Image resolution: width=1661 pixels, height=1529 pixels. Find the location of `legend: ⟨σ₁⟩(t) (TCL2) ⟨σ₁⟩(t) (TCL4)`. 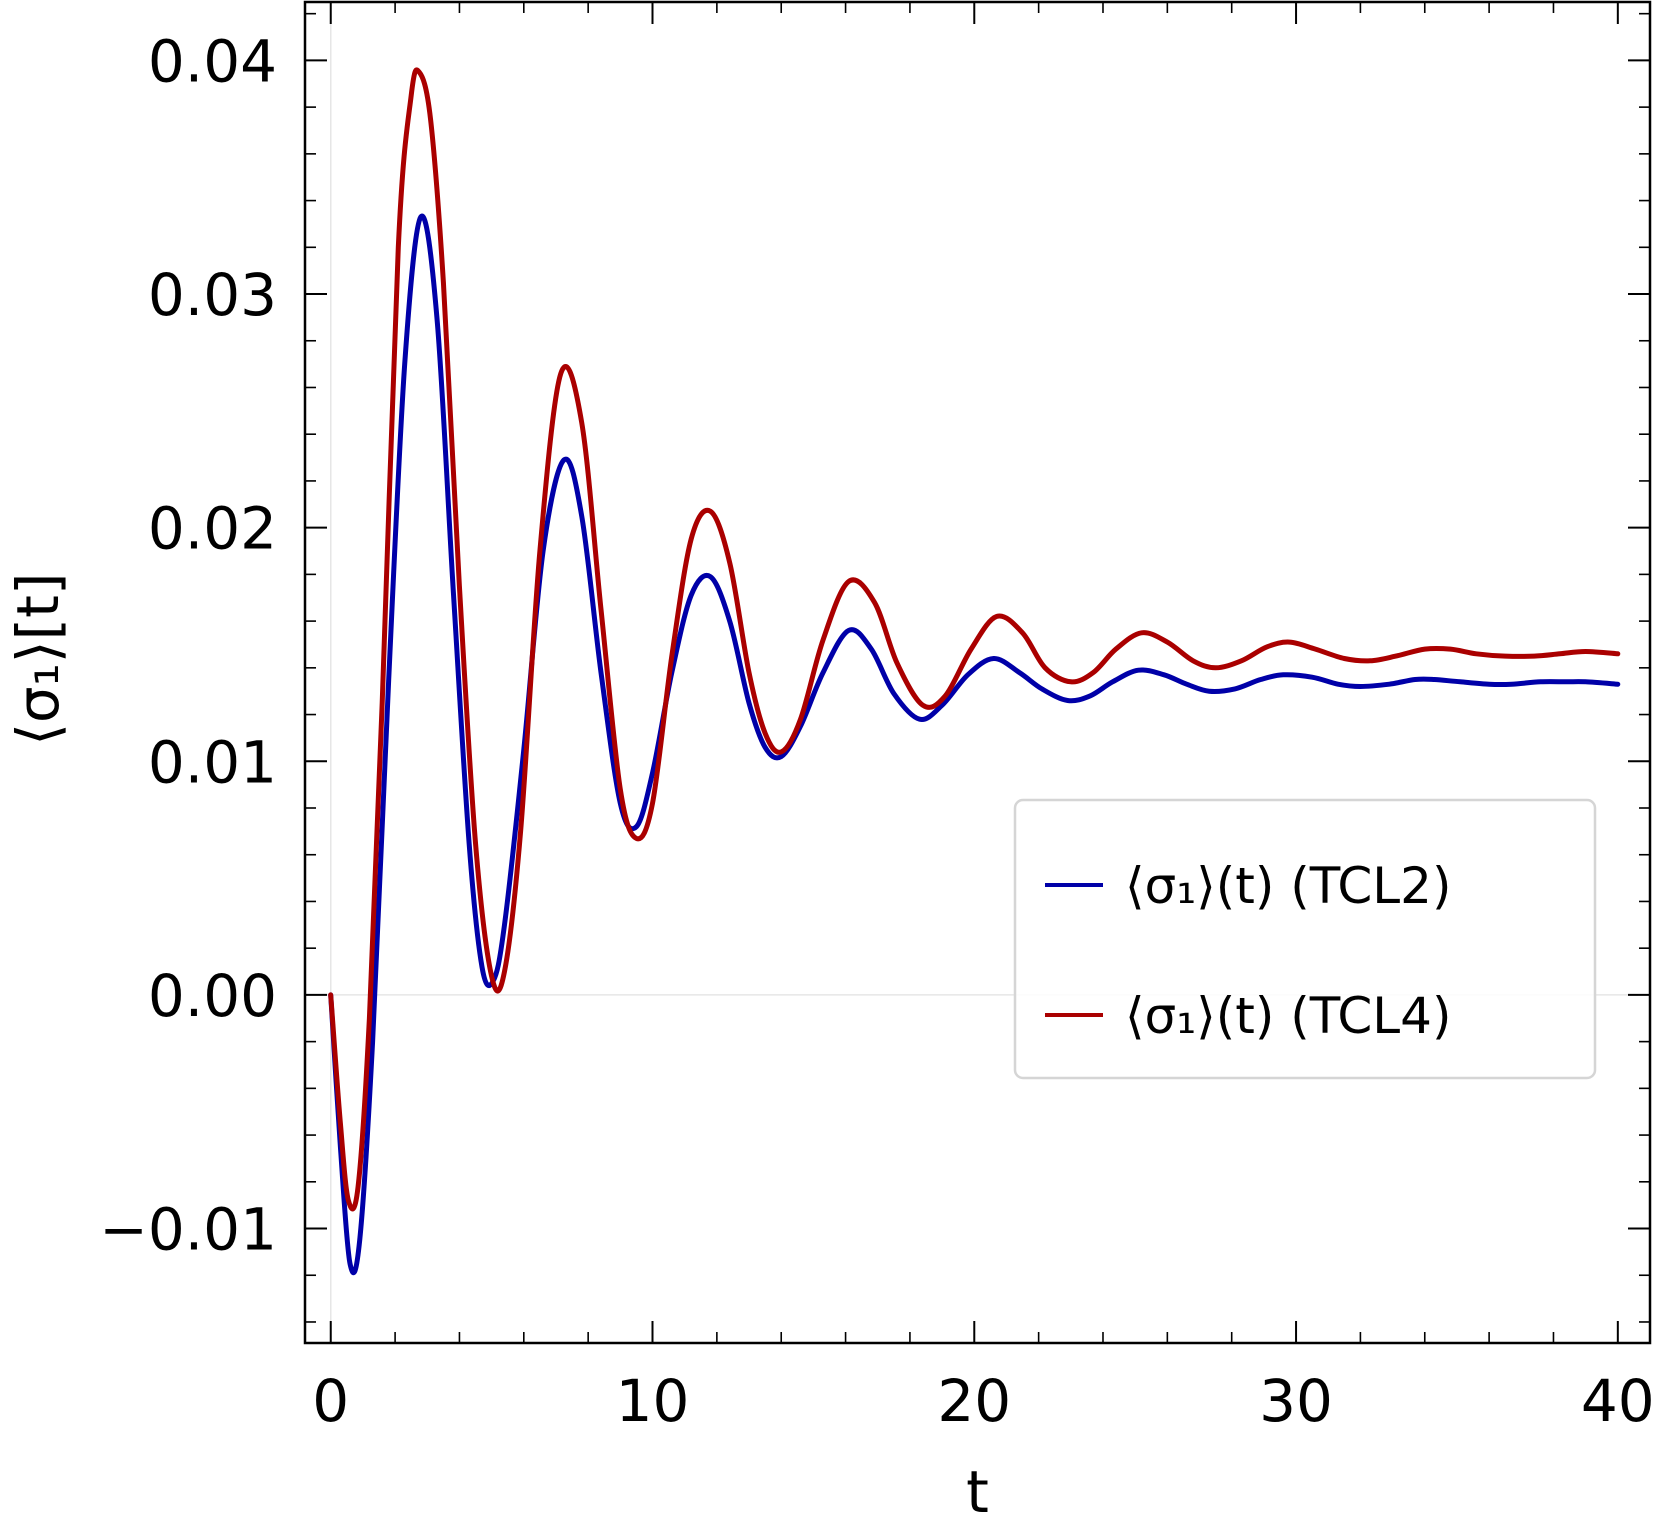

legend: ⟨σ₁⟩(t) (TCL2) ⟨σ₁⟩(t) (TCL4) is located at coordinates (1305, 939).